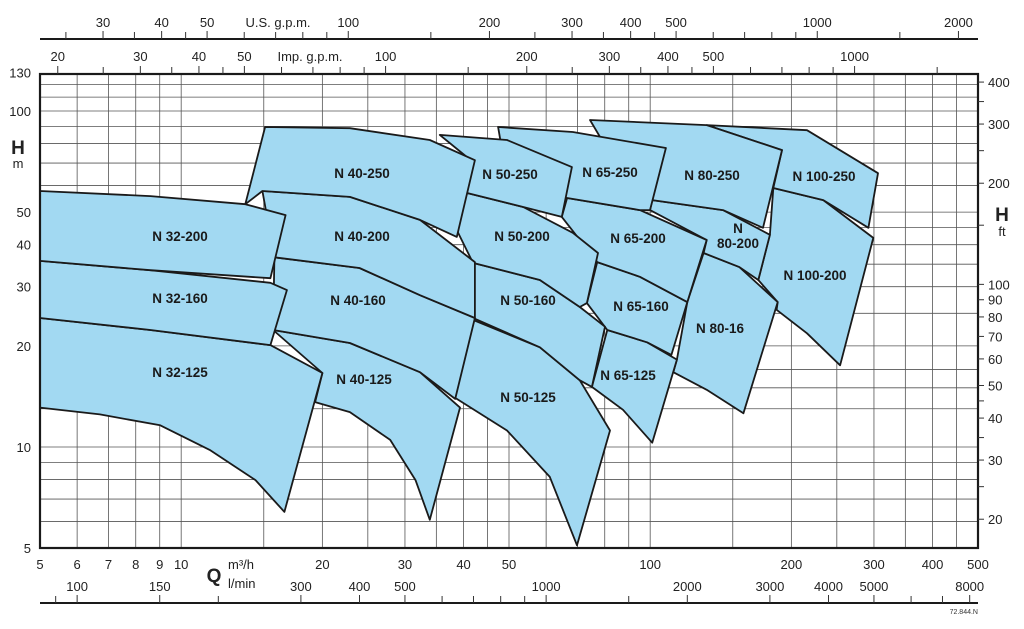  What do you see at coordinates (978, 564) in the screenshot?
I see `x-tick-label-m3h: 500` at bounding box center [978, 564].